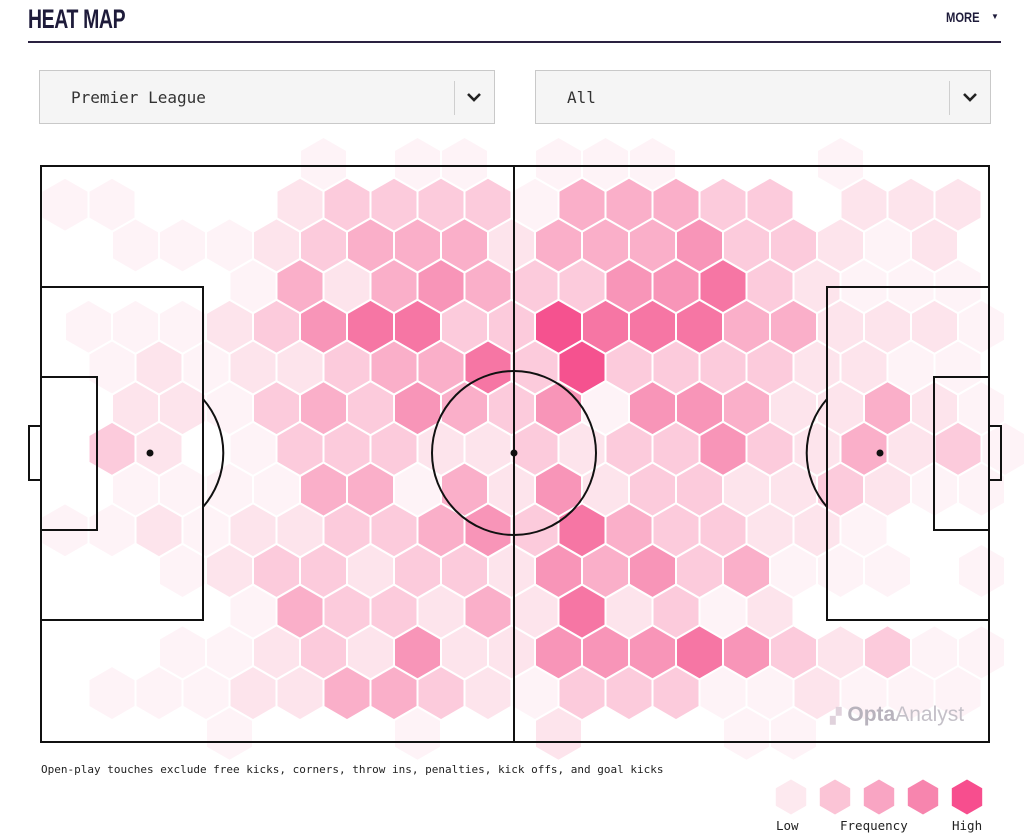  I want to click on legend-low-label: Low, so click(787, 825).